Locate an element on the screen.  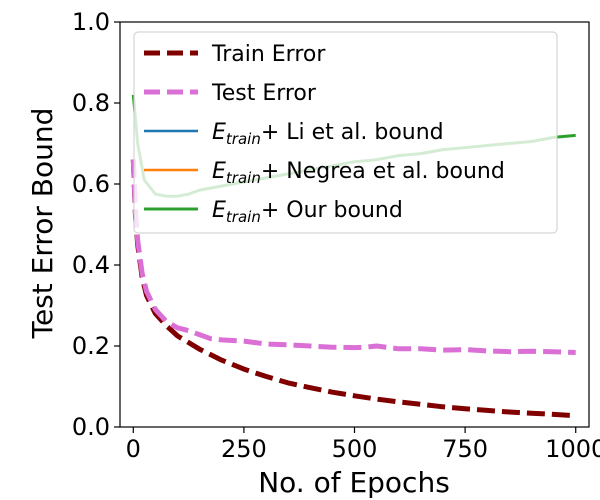
legend-label-test-error: Test Error is located at coordinates (264, 93).